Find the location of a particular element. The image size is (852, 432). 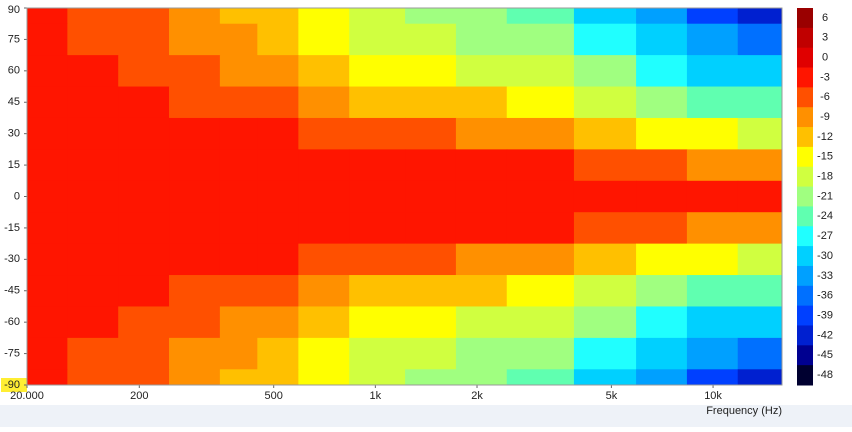

colorbar-label: 0 is located at coordinates (825, 58).